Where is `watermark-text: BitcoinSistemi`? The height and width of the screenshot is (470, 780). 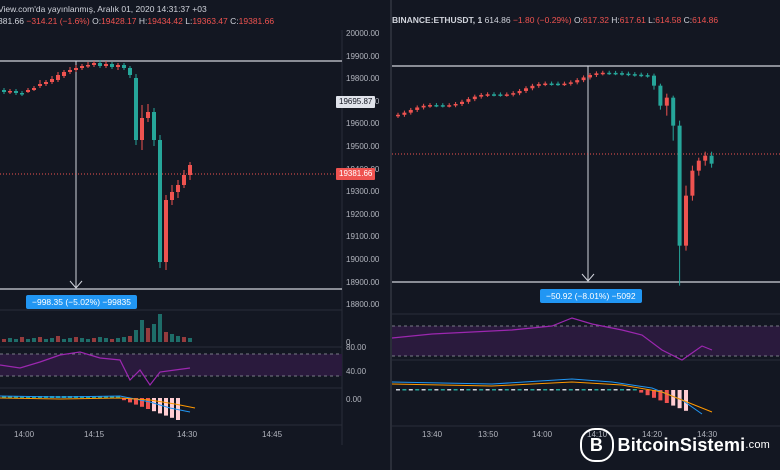
watermark-text: BitcoinSistemi is located at coordinates (681, 444).